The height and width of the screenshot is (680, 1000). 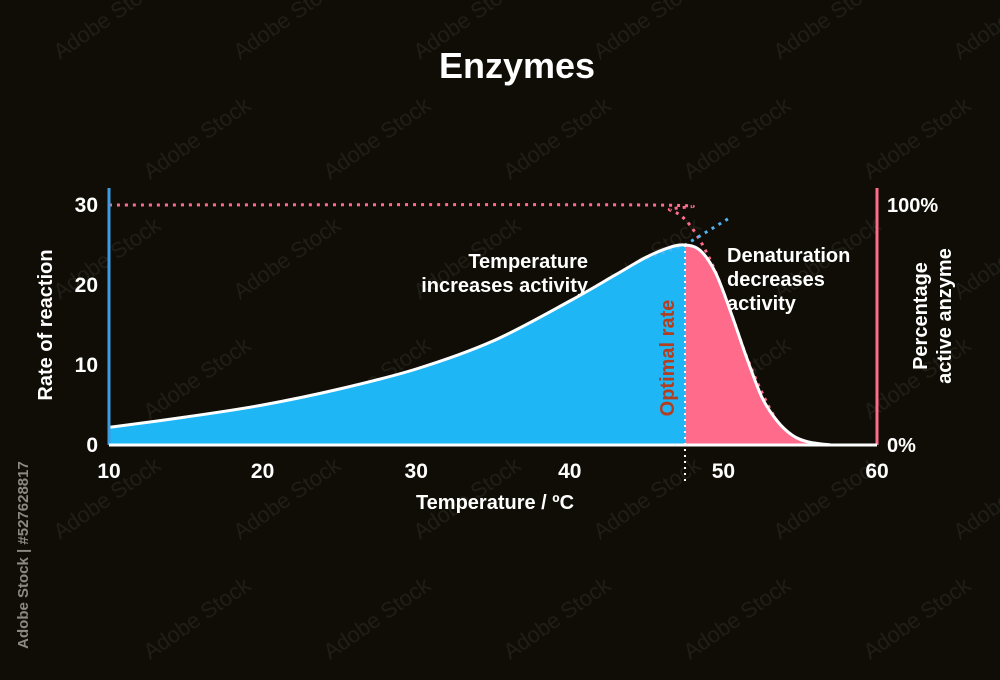 I want to click on y-tick-label: 30, so click(x=86, y=205).